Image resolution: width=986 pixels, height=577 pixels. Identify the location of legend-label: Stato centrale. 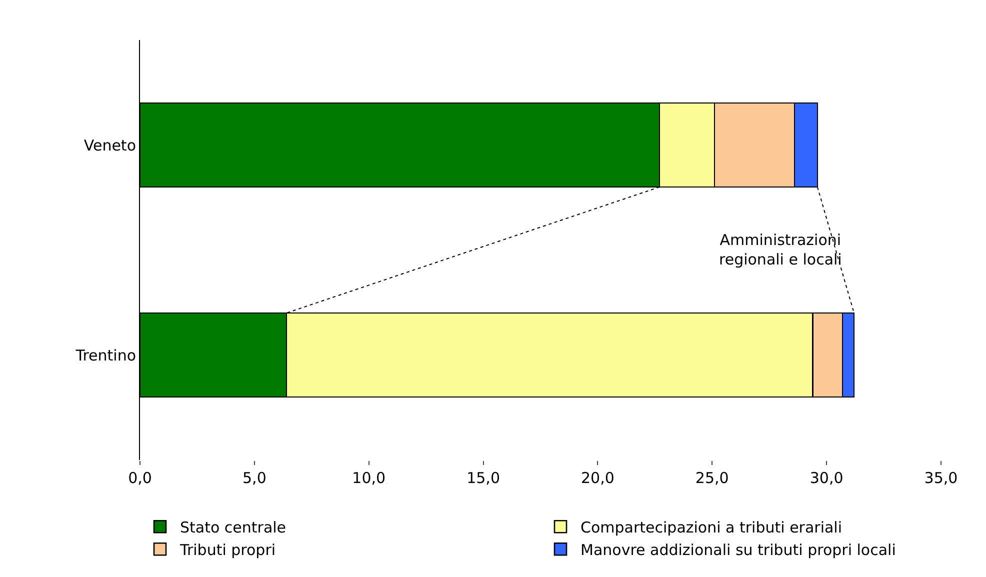
(233, 527).